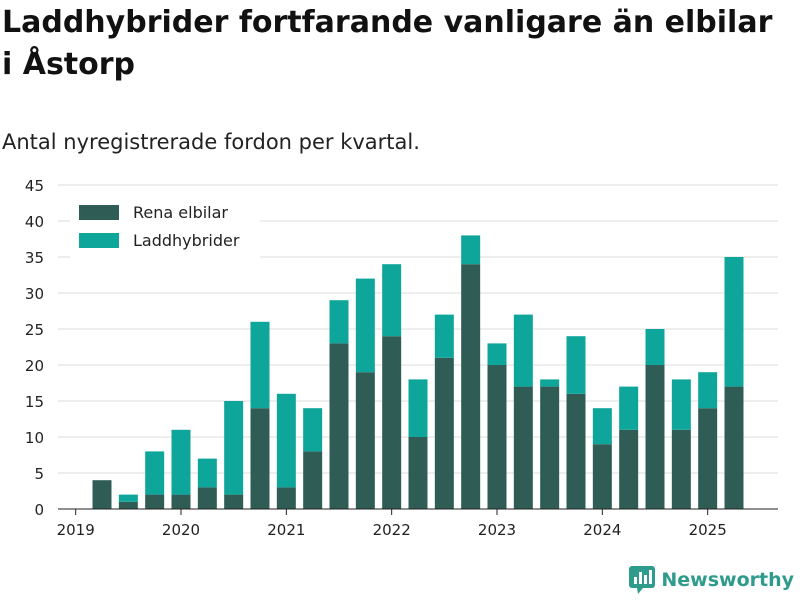 This screenshot has width=800, height=600. I want to click on brand-name: Newsworthy, so click(727, 580).